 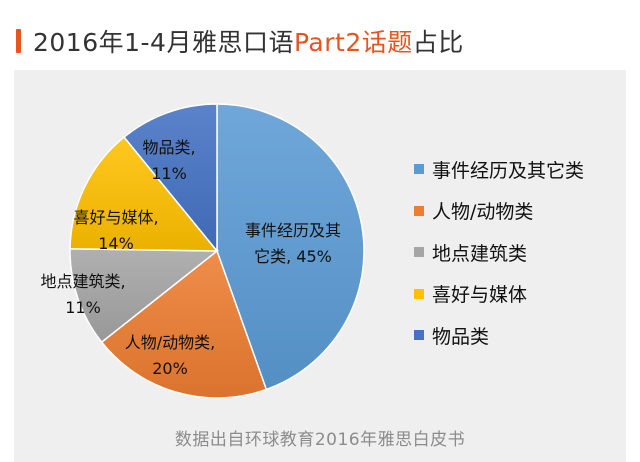 What do you see at coordinates (168, 160) in the screenshot?
I see `slice-data-label-5: 物品类, 11%` at bounding box center [168, 160].